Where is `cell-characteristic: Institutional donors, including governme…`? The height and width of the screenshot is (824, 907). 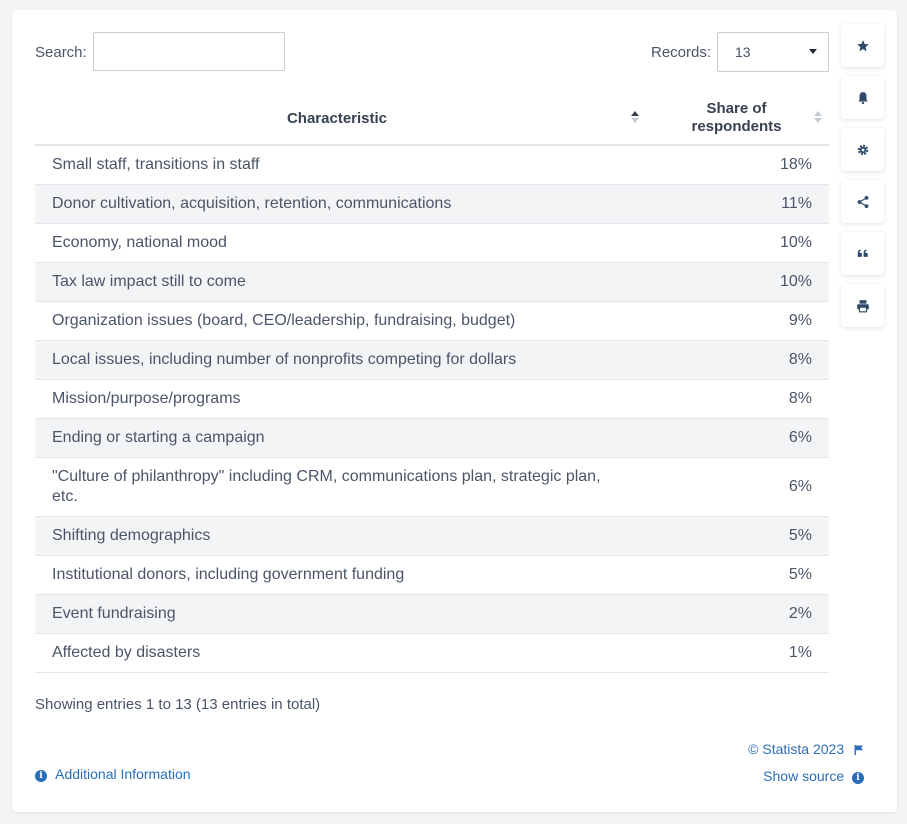
cell-characteristic: Institutional donors, including governme… is located at coordinates (342, 575).